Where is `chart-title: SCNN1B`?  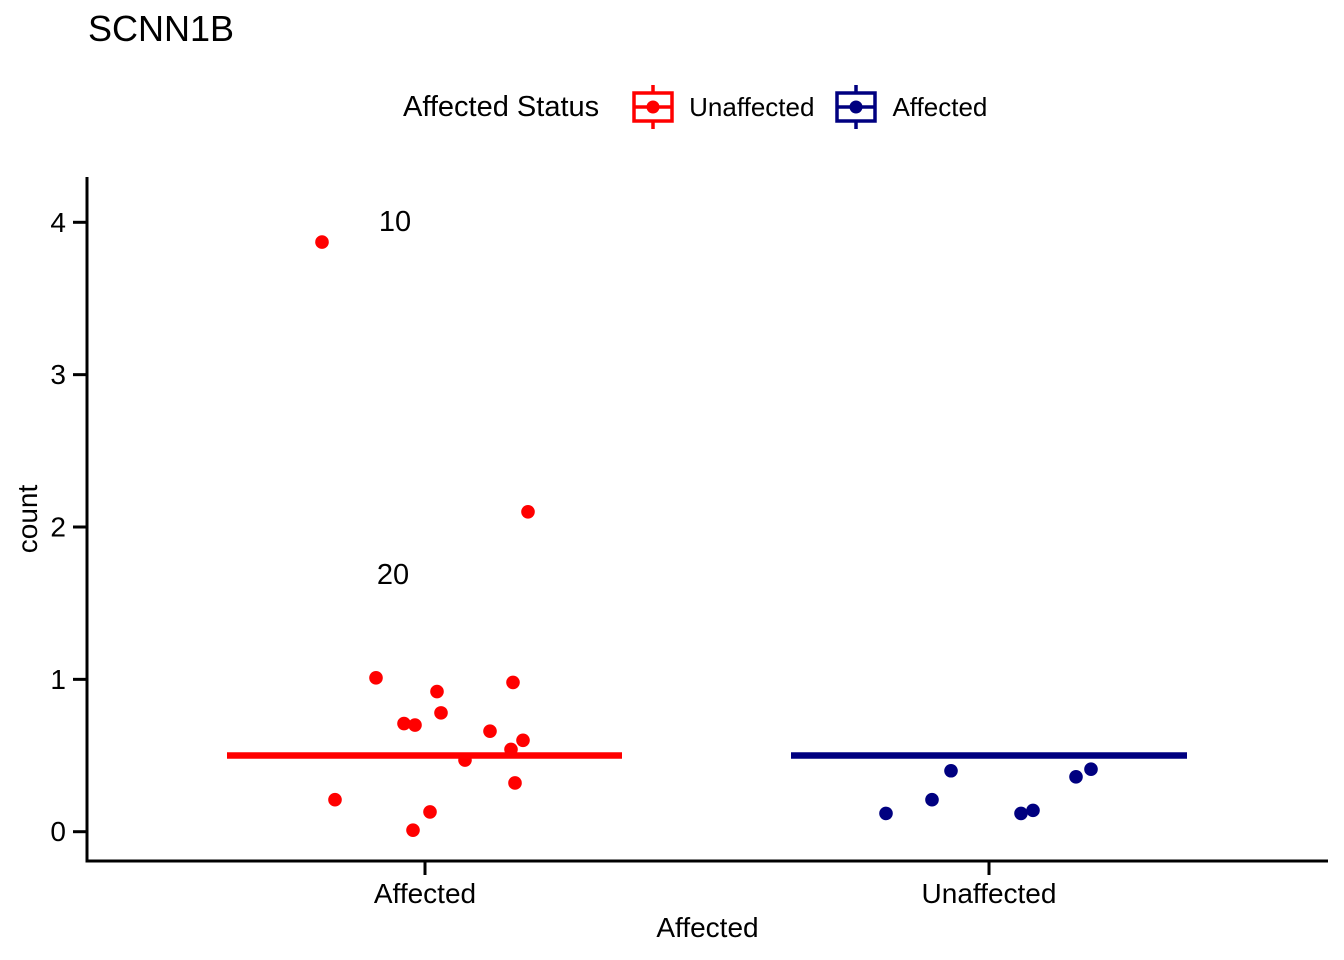 chart-title: SCNN1B is located at coordinates (161, 28).